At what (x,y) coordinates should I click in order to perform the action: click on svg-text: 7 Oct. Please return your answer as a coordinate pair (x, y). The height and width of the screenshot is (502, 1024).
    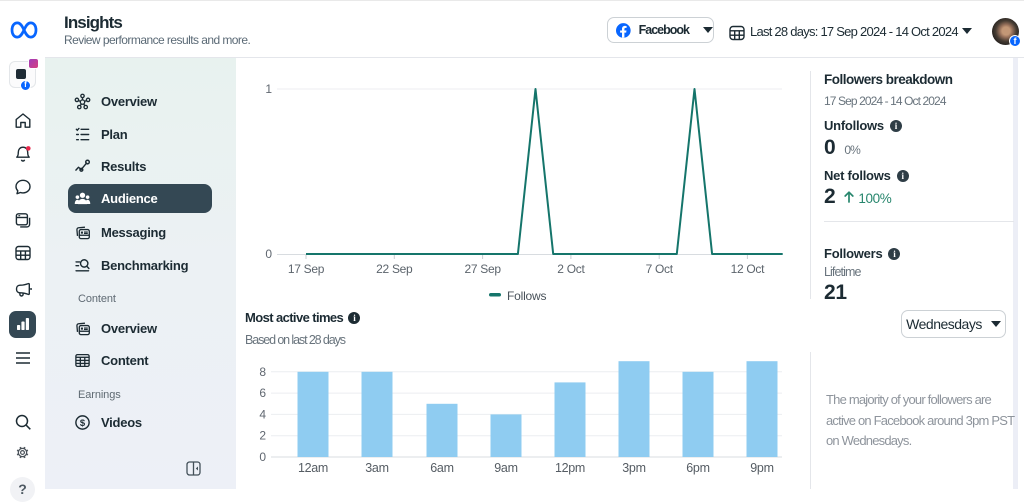
    Looking at the image, I should click on (660, 269).